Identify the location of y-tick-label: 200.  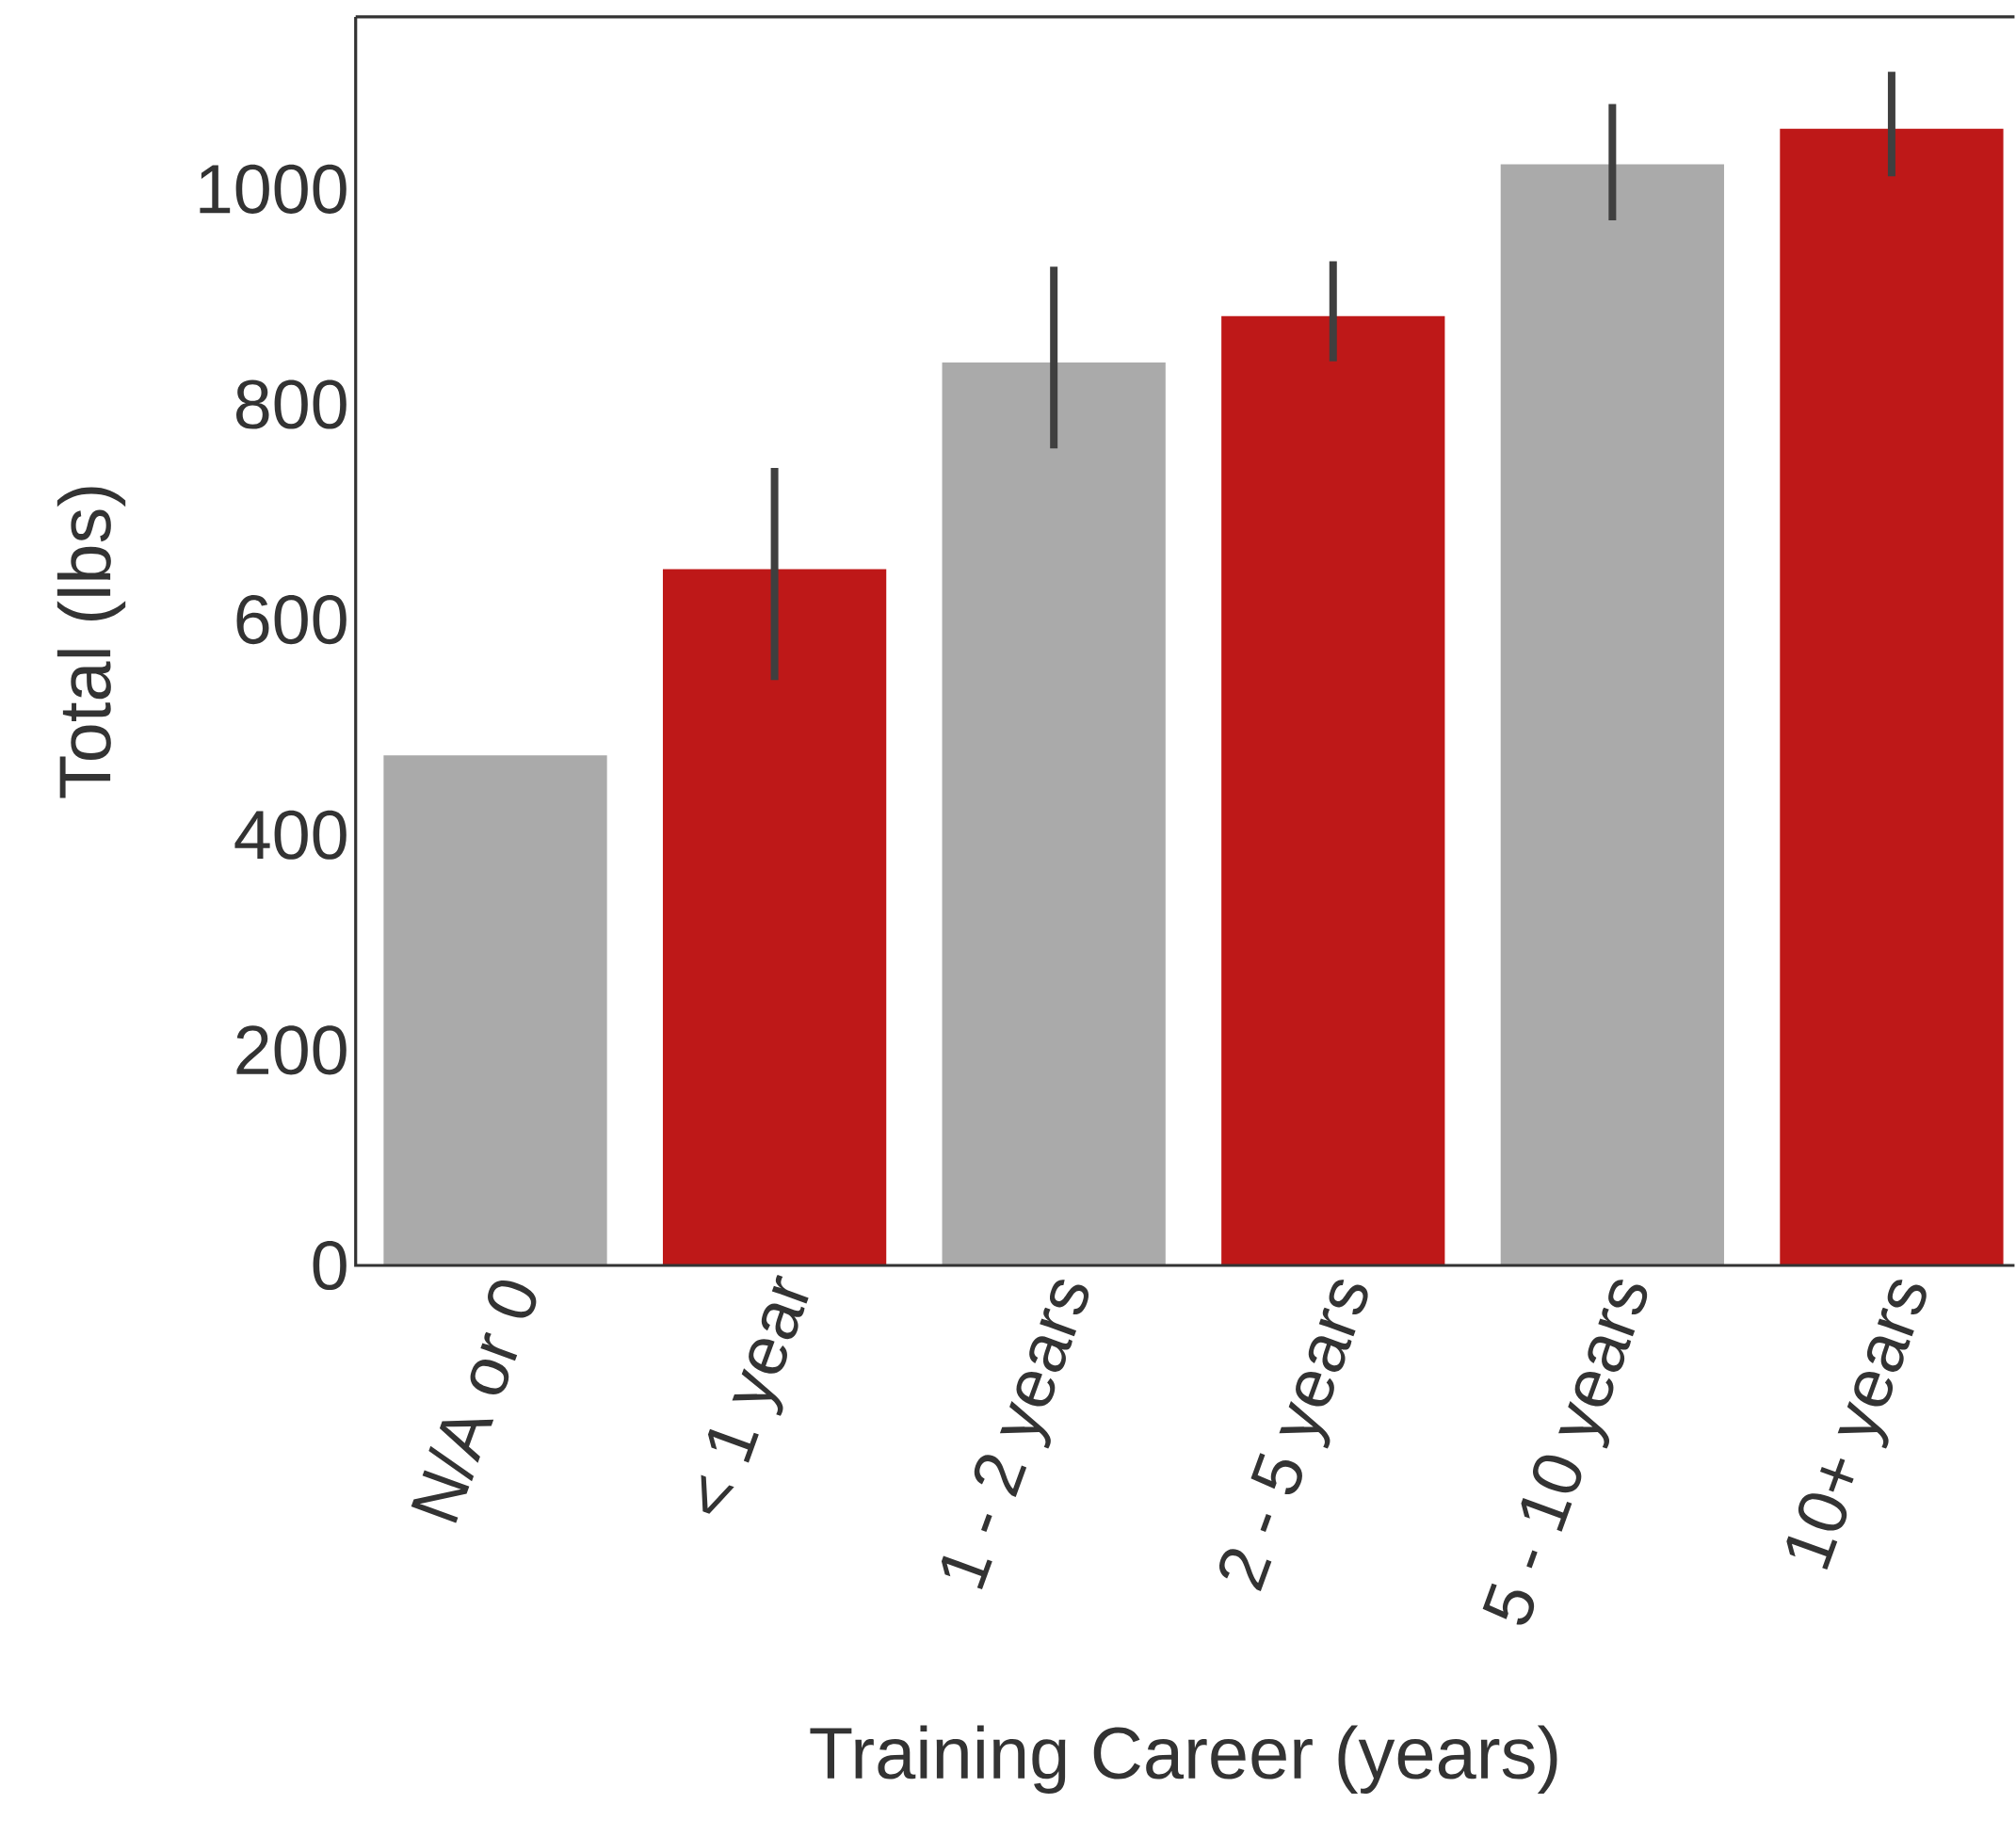
(291, 1050).